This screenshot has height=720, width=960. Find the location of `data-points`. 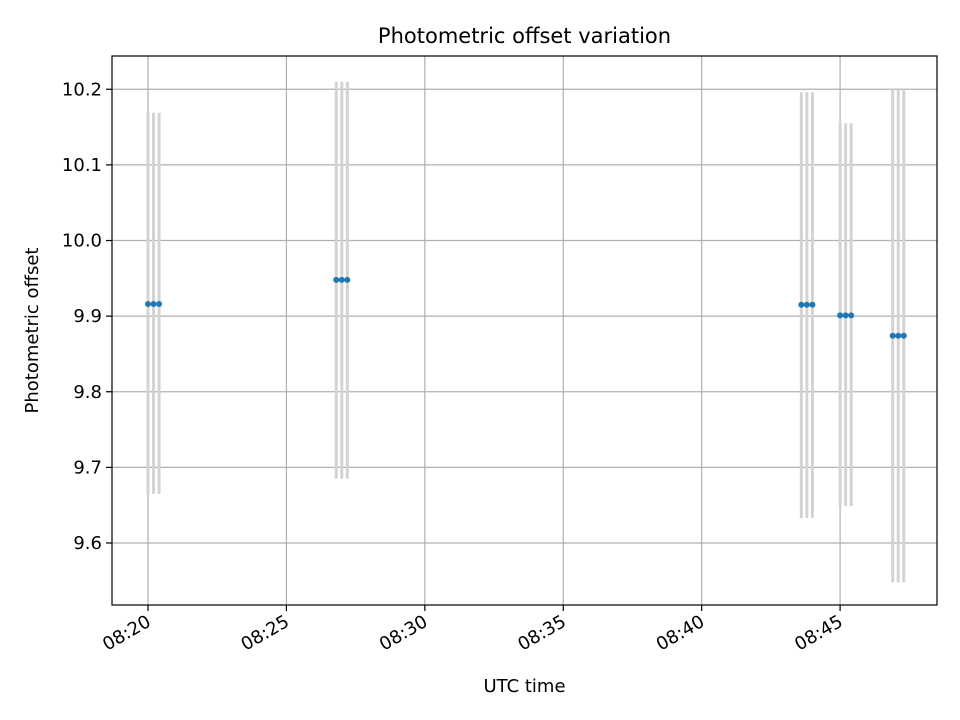

data-points is located at coordinates (525, 307).